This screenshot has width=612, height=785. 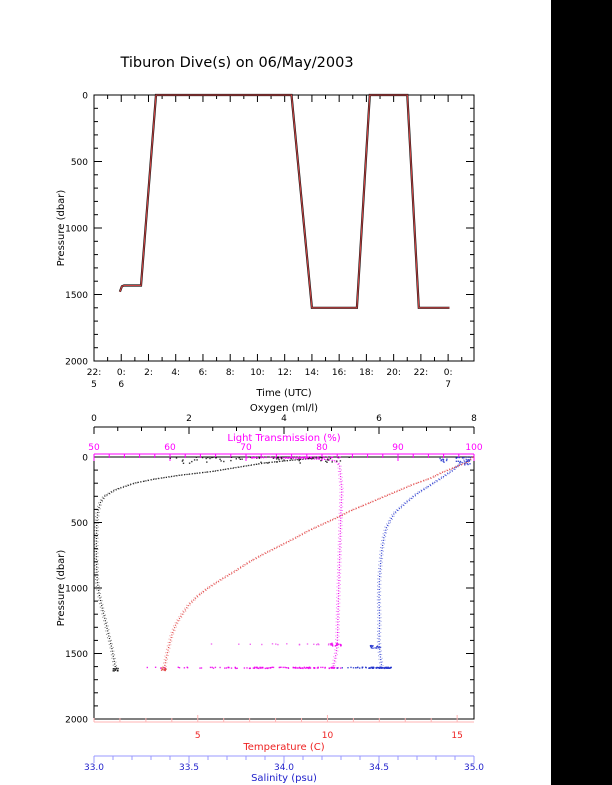 I want to click on svg-text: 50, so click(x=94, y=448).